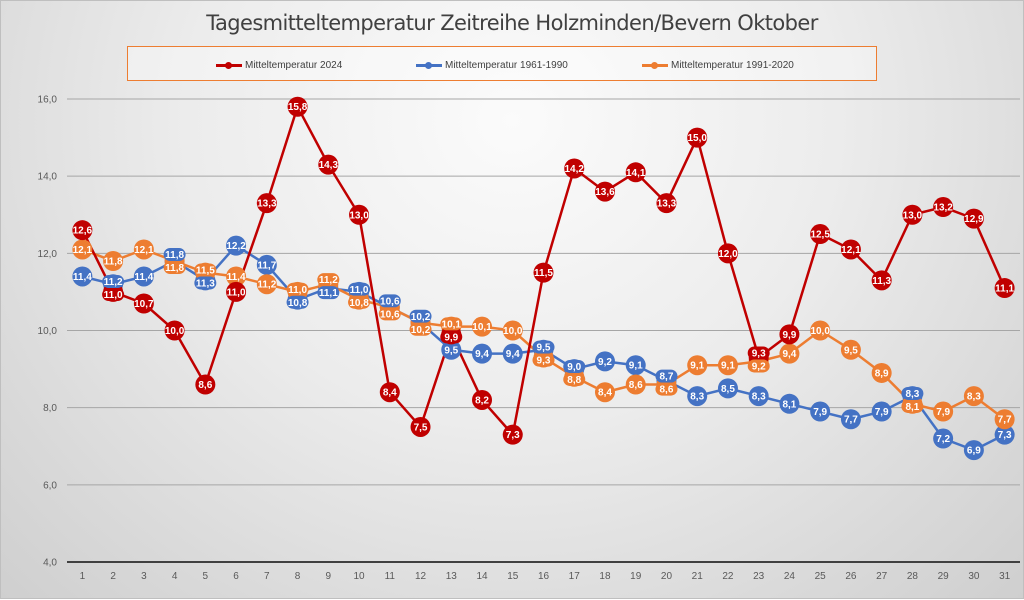  What do you see at coordinates (790, 576) in the screenshot?
I see `x-tick-label: 24` at bounding box center [790, 576].